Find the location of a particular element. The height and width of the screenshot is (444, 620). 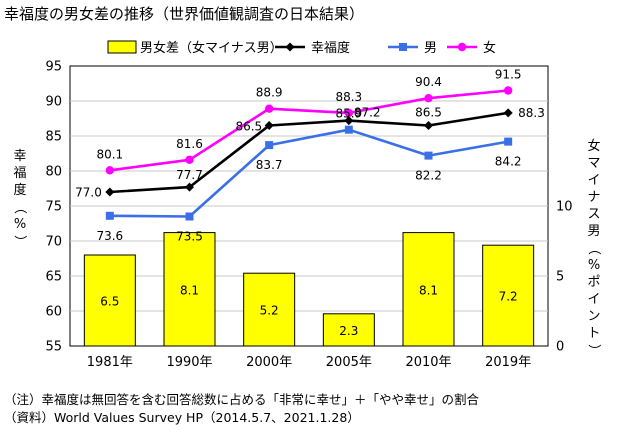

y-tick-left: 70 is located at coordinates (53, 242).